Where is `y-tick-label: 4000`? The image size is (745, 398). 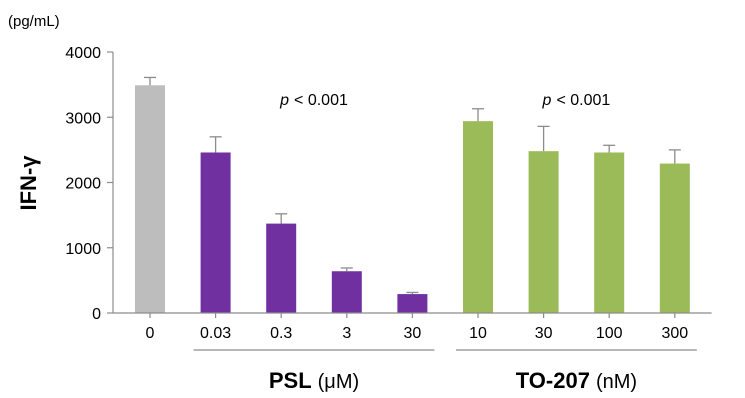
y-tick-label: 4000 is located at coordinates (83, 53).